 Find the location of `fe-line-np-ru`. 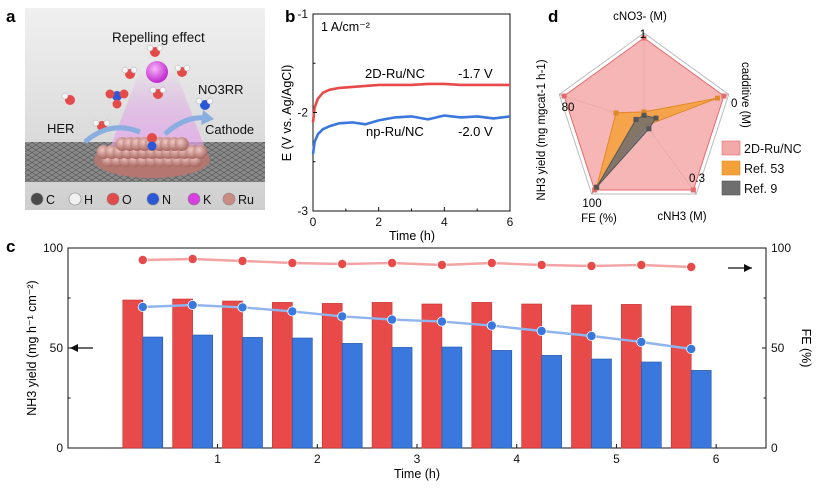

fe-line-np-ru is located at coordinates (417, 327).